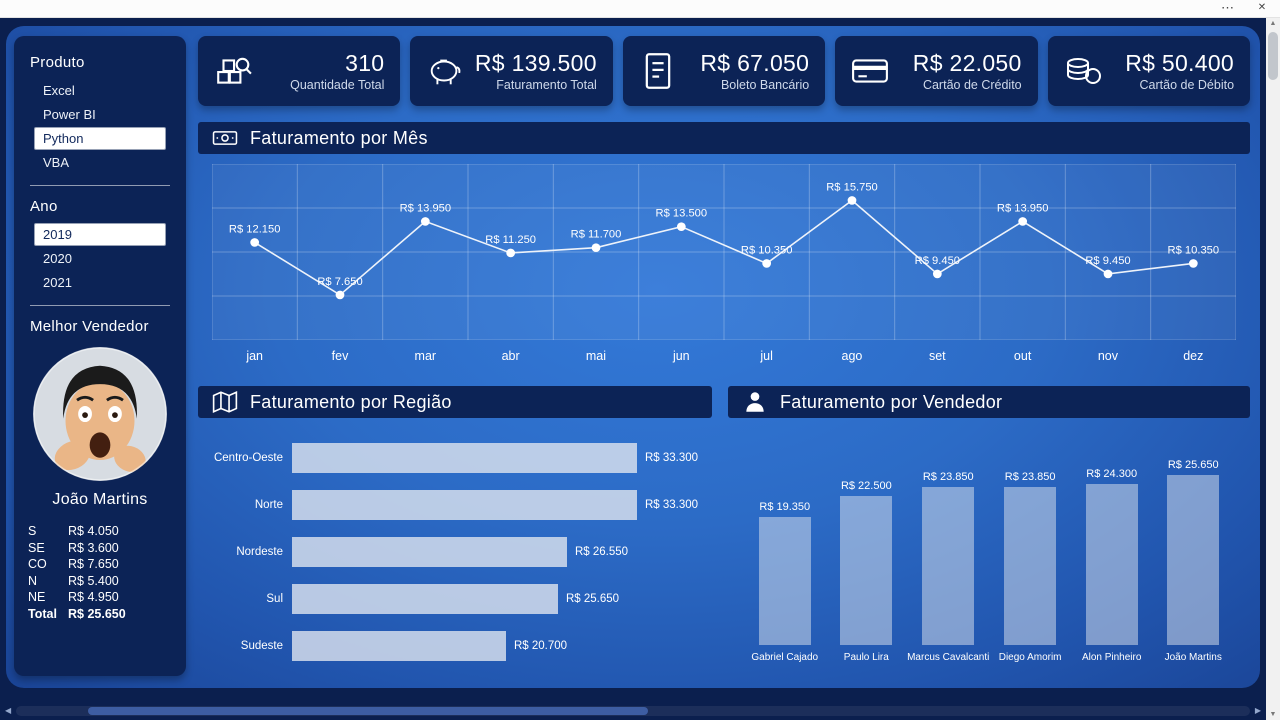  Describe the element at coordinates (1108, 274) in the screenshot. I see `line-point-nov` at that location.